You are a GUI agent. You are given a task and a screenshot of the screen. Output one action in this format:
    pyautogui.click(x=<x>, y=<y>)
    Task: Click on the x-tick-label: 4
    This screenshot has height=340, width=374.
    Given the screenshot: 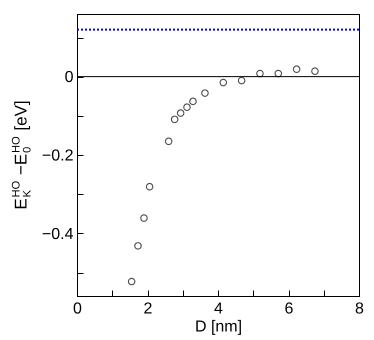 What is the action you would take?
    pyautogui.click(x=219, y=309)
    